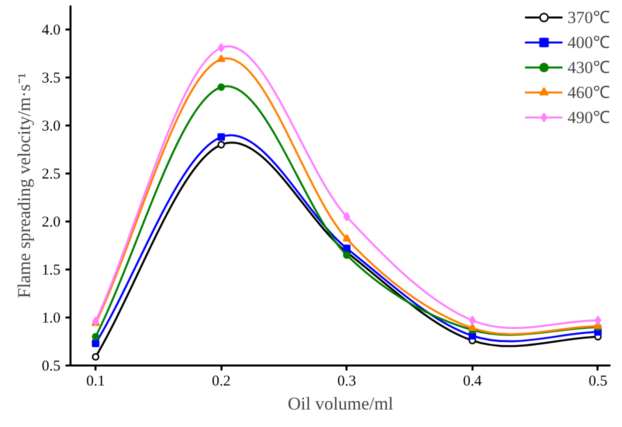 The height and width of the screenshot is (427, 622). Describe the element at coordinates (589, 117) in the screenshot. I see `legend-label: 490℃` at that location.